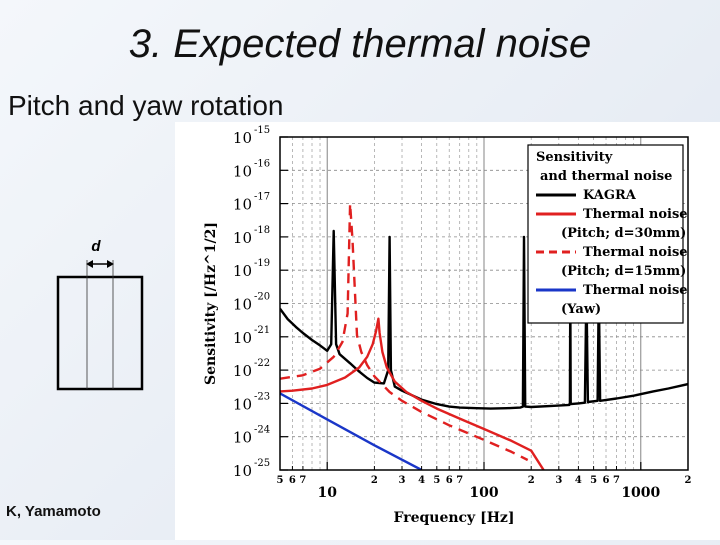  What do you see at coordinates (262, 130) in the screenshot?
I see `y-tick-exponent: -15` at bounding box center [262, 130].